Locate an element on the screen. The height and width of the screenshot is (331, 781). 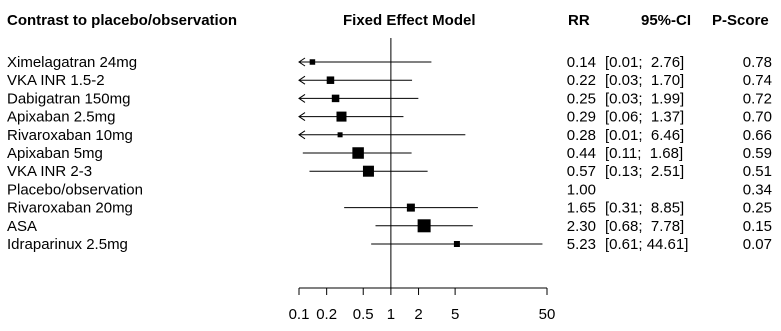
pscore-value: 0.72 is located at coordinates (757, 98).